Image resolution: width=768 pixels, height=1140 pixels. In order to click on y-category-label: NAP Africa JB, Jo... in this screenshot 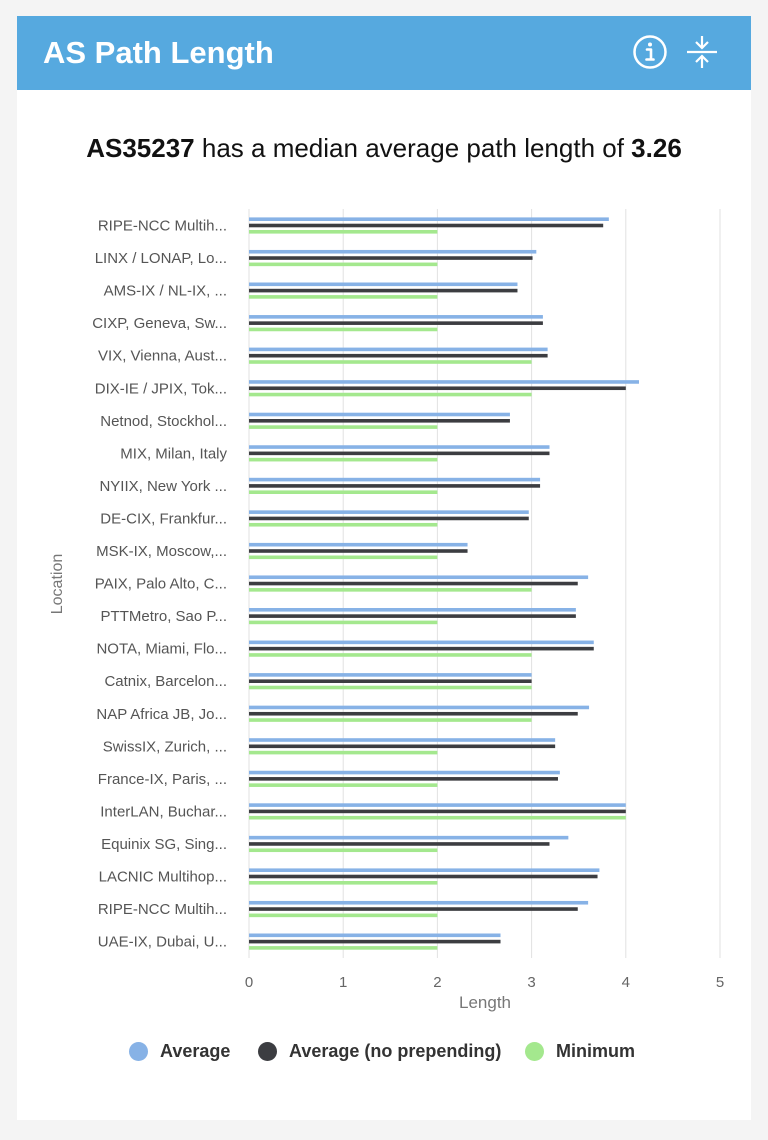, I will do `click(161, 714)`.